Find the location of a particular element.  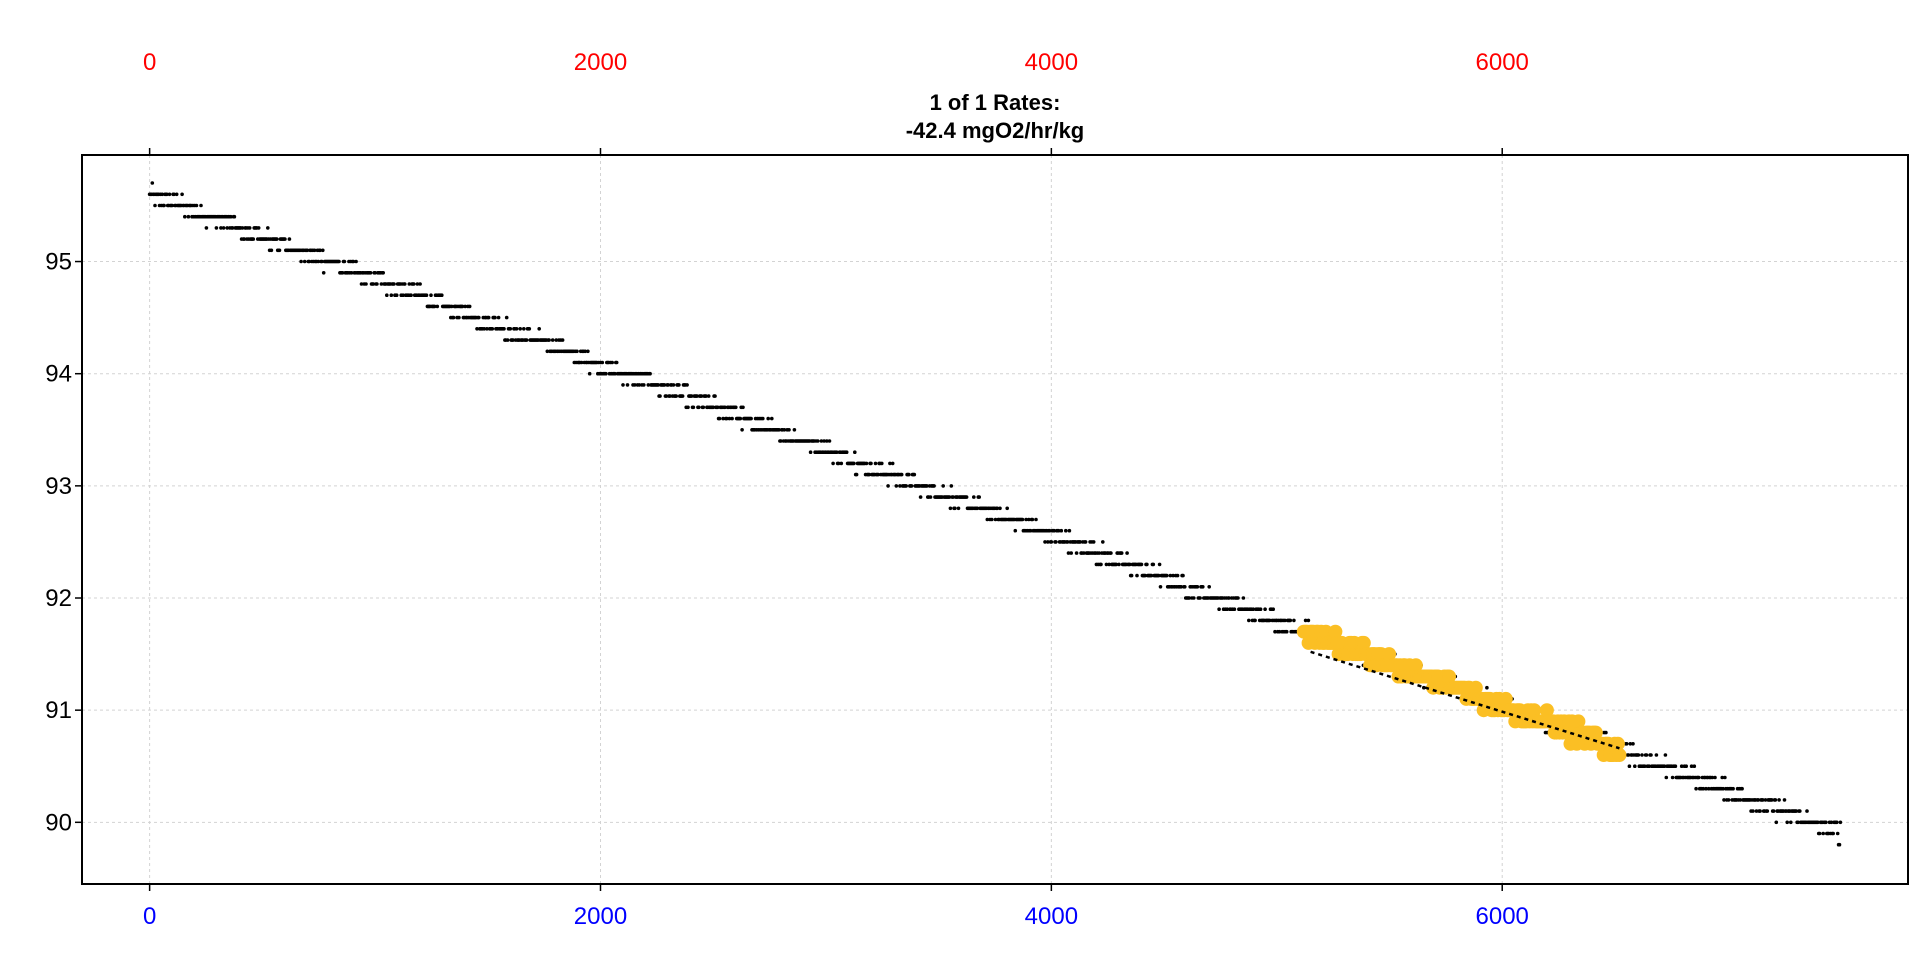

fit-layer is located at coordinates (1465, 700).